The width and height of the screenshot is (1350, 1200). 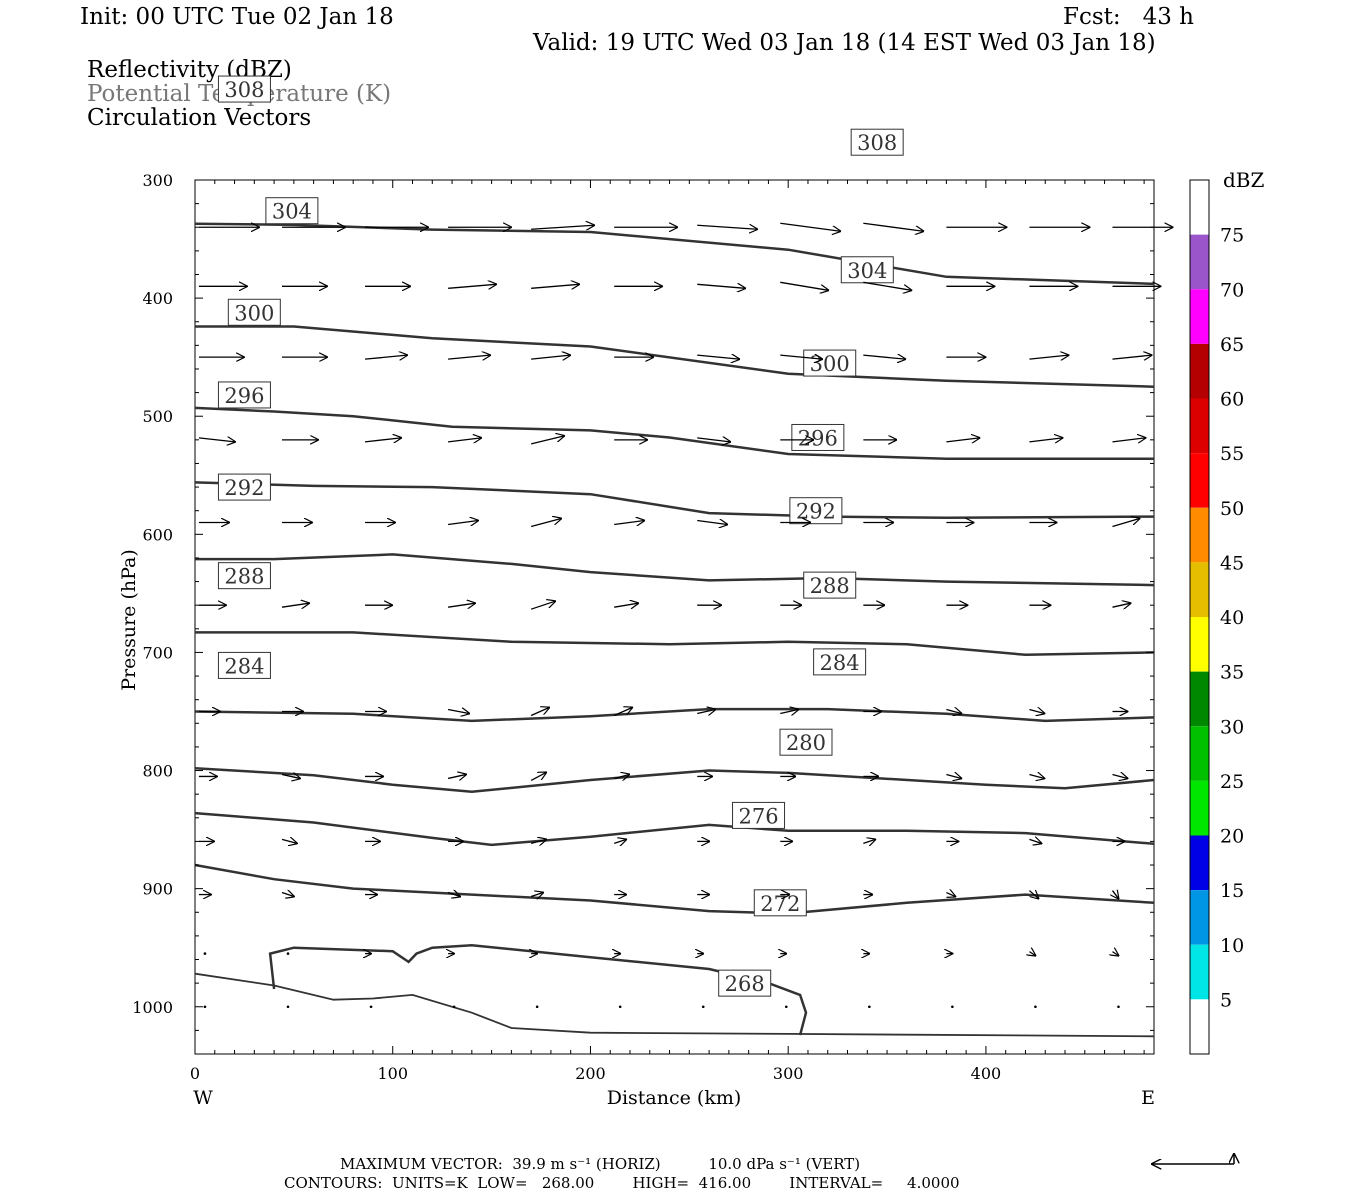 I want to click on colorbar-level-label: 50, so click(x=1232, y=509).